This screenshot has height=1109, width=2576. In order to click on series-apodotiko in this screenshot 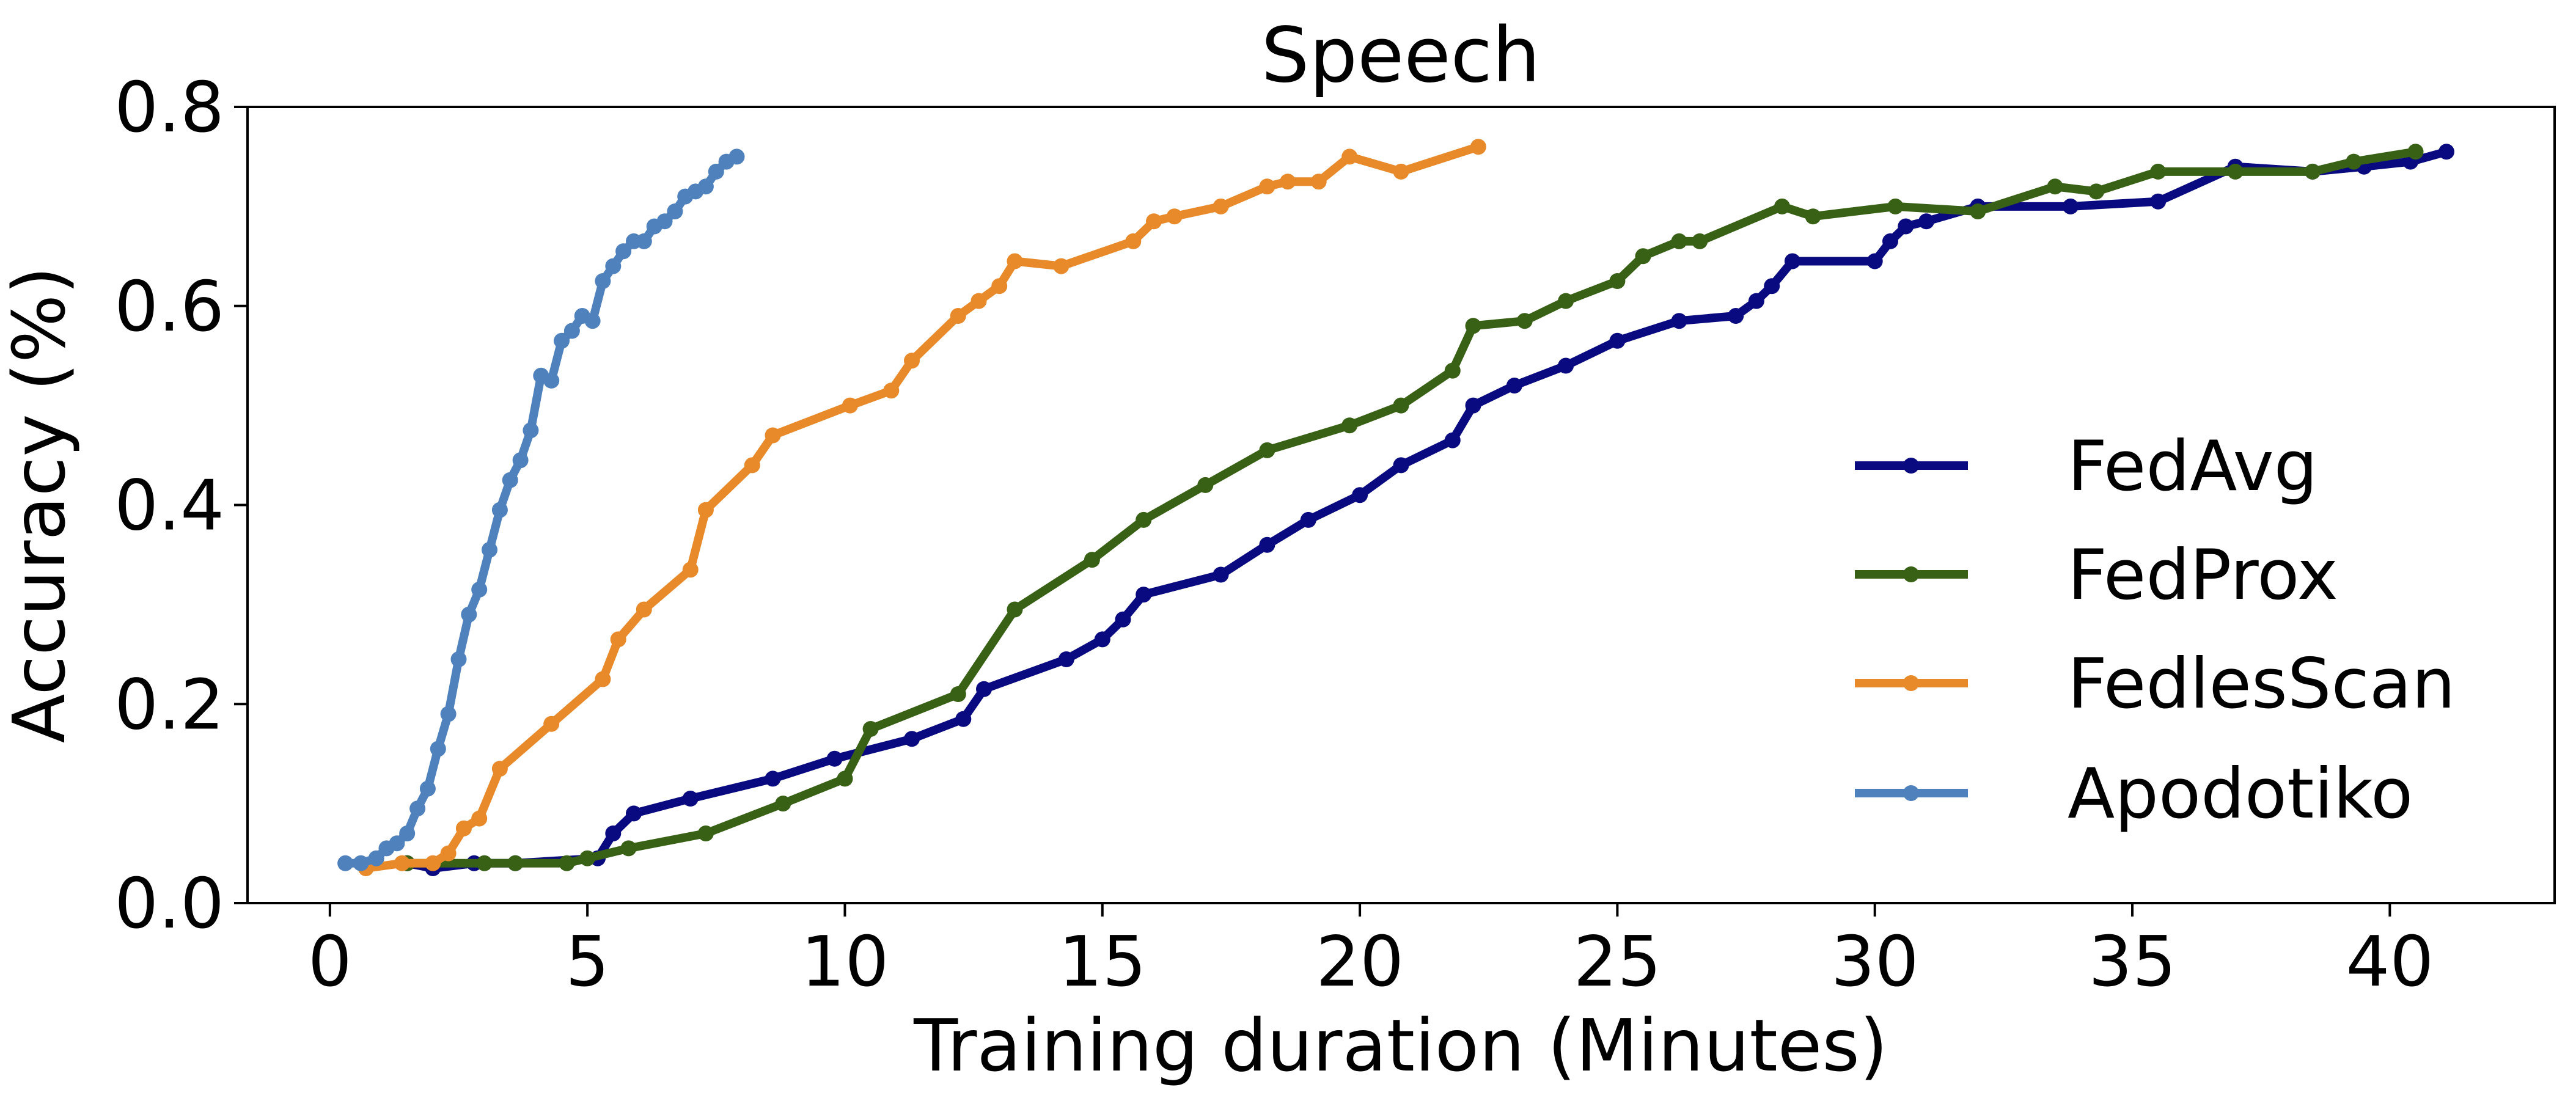, I will do `click(541, 509)`.